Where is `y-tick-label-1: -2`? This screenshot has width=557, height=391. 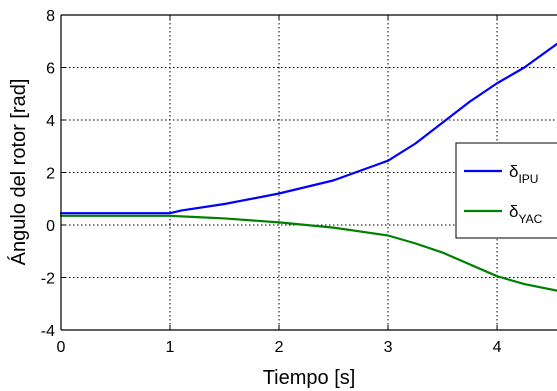
y-tick-label-1: -2 is located at coordinates (48, 279).